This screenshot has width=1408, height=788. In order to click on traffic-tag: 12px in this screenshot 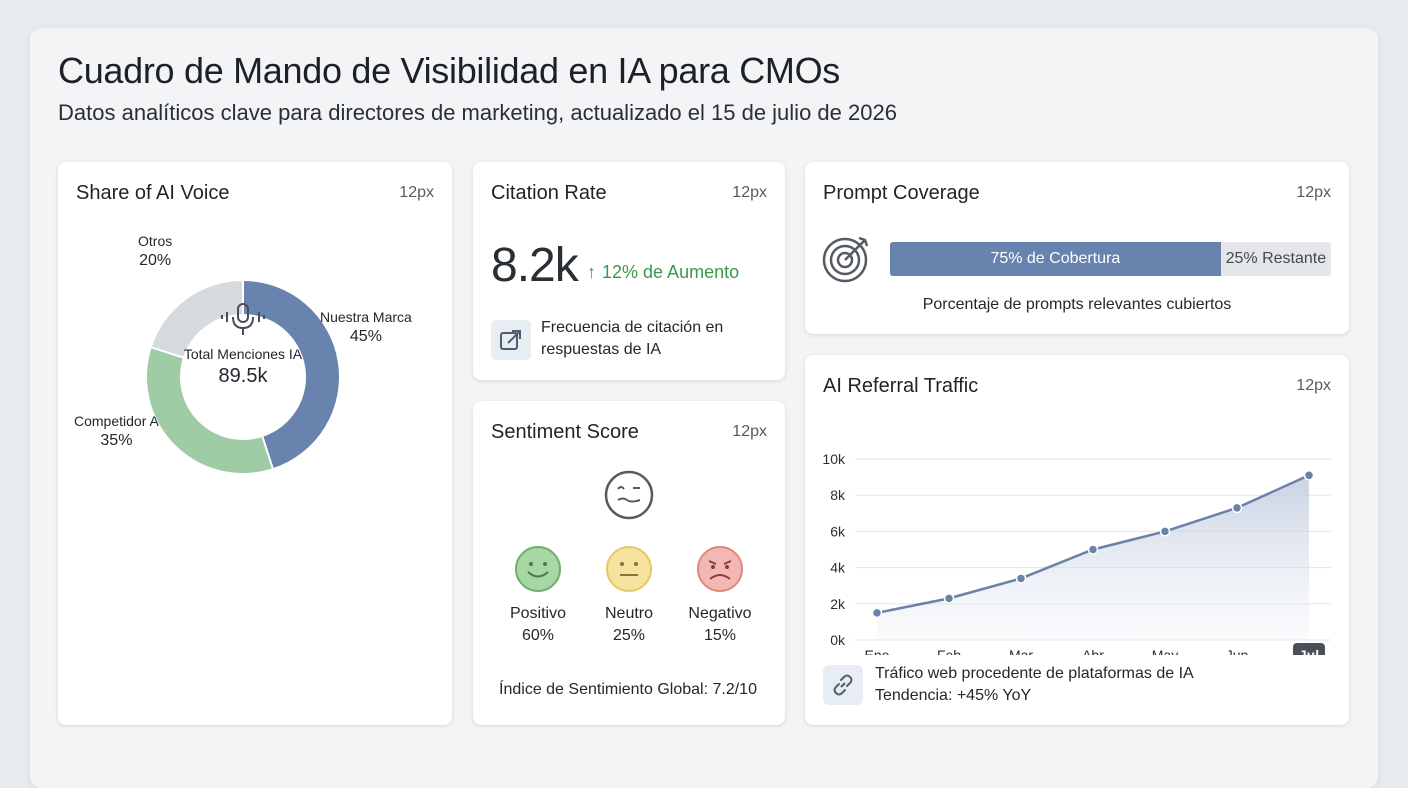, I will do `click(1313, 385)`.